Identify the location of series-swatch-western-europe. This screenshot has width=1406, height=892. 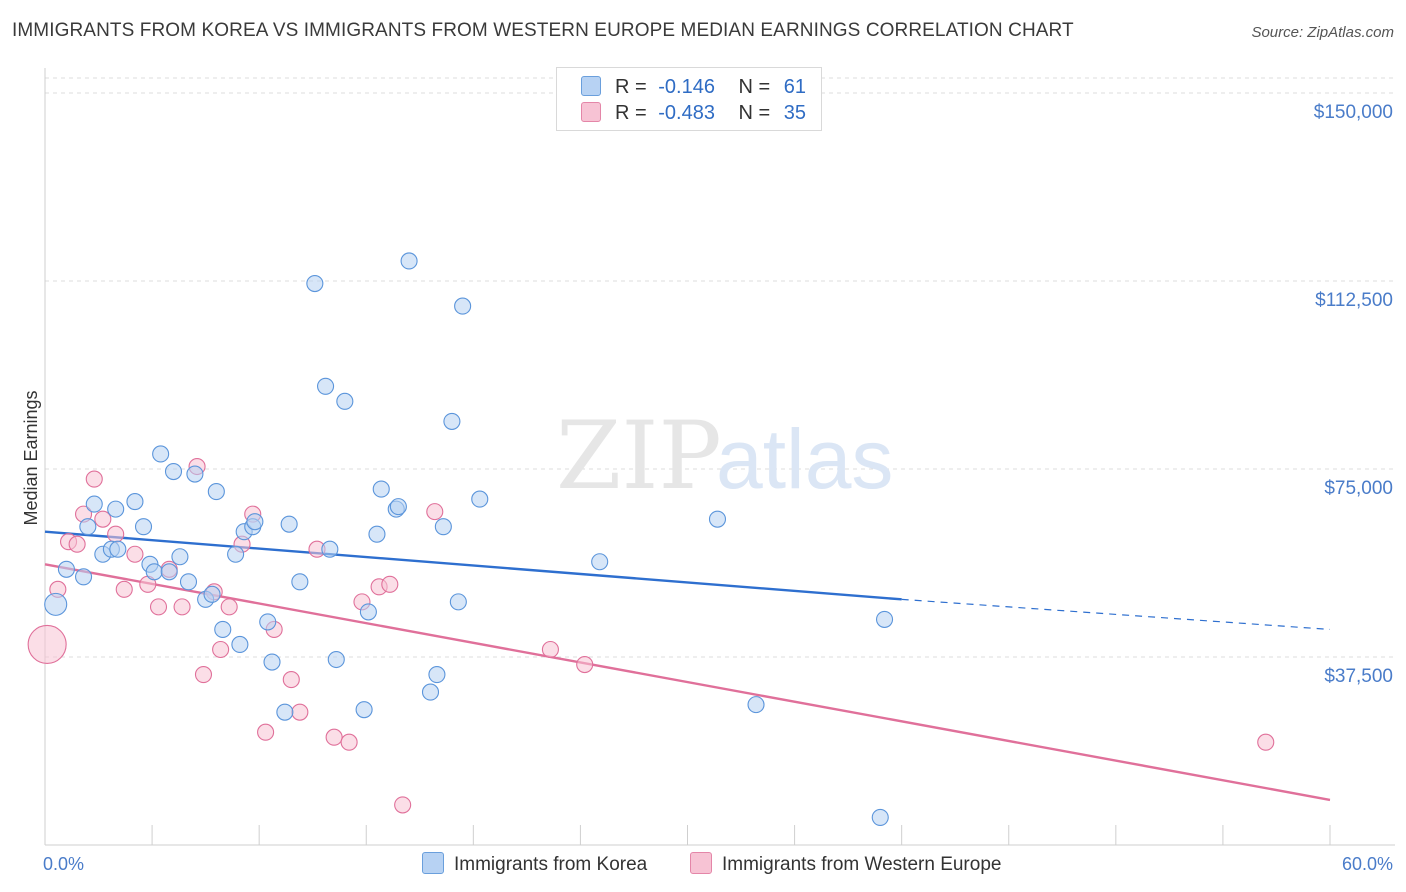
(701, 863).